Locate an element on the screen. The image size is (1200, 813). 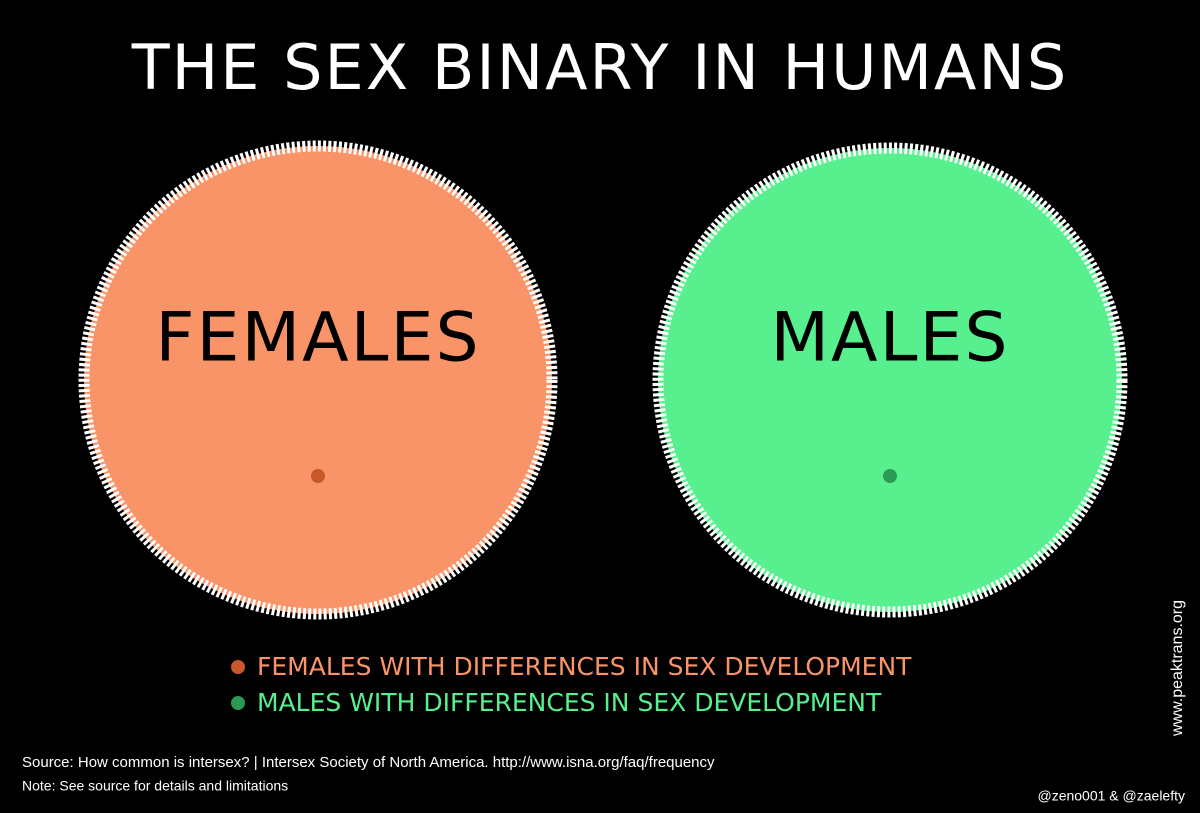
credit: @zeno001 & @zaelefty is located at coordinates (1111, 796).